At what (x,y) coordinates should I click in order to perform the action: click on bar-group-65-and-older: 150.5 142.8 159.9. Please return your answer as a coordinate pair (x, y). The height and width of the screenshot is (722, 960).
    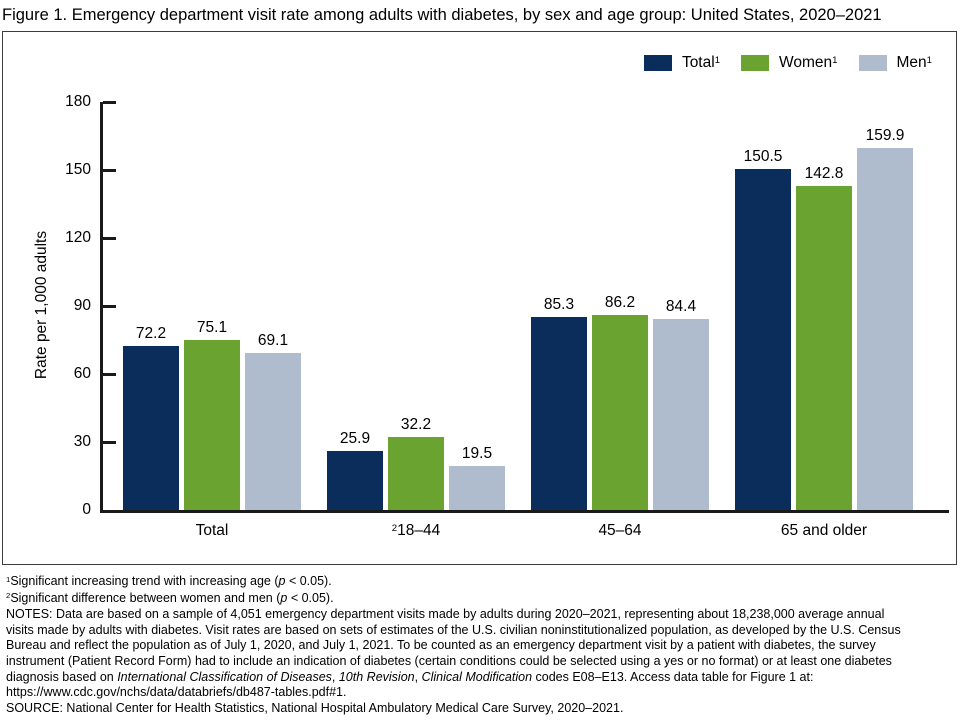
    Looking at the image, I should click on (824, 318).